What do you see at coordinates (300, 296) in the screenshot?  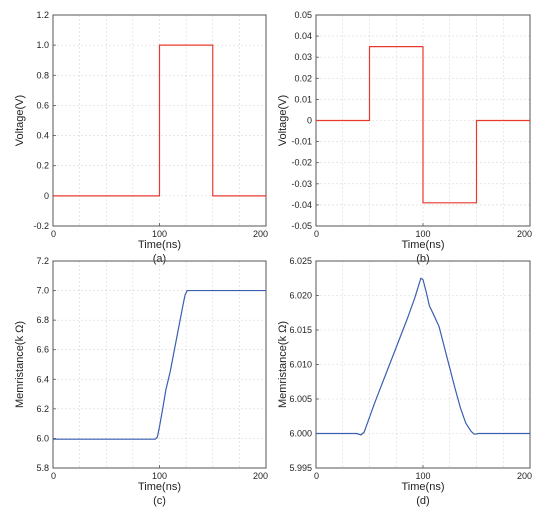 I see `chart-d-ytick-label: 6.020` at bounding box center [300, 296].